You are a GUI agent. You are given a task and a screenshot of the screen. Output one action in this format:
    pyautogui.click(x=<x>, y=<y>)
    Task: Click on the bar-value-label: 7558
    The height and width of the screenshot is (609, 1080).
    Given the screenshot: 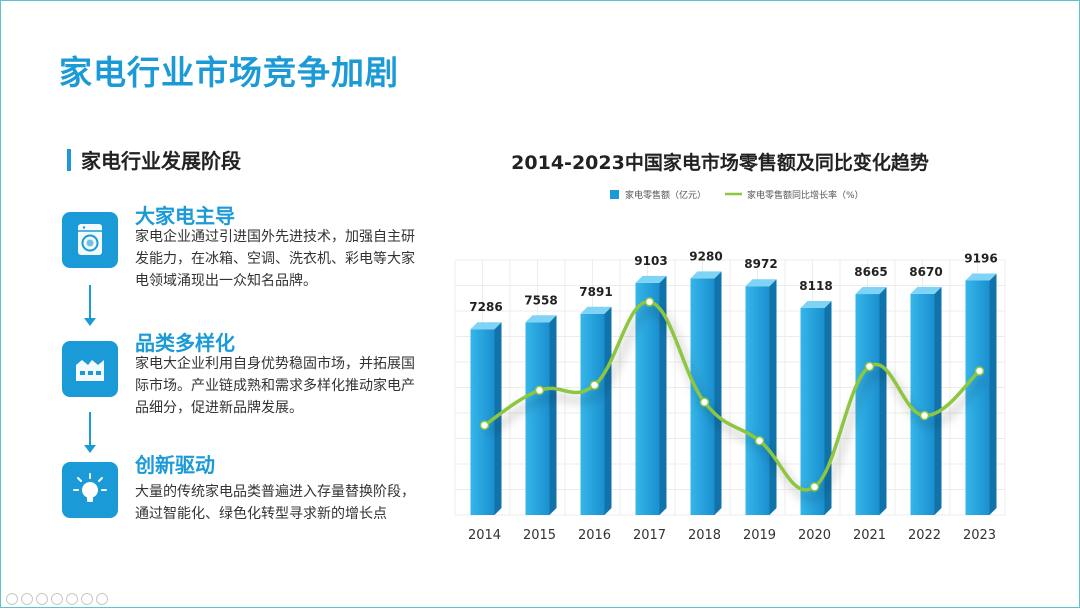 What is the action you would take?
    pyautogui.click(x=540, y=300)
    